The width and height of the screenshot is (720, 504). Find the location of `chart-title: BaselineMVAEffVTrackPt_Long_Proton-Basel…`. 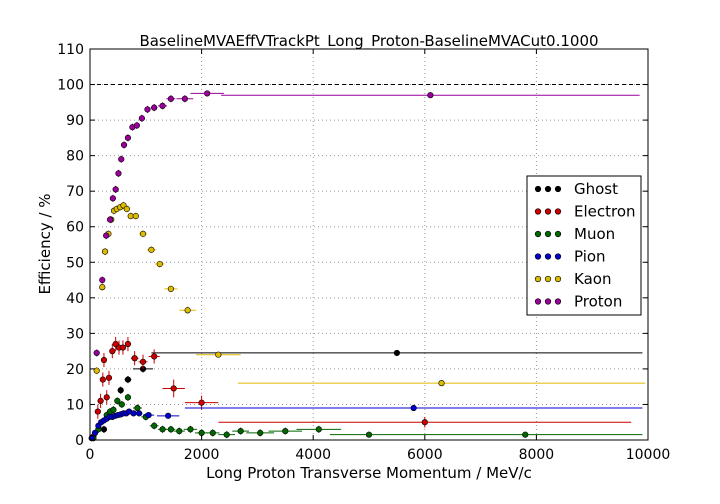

chart-title: BaselineMVAEffVTrackPt_Long_Proton-Basel… is located at coordinates (368, 41).